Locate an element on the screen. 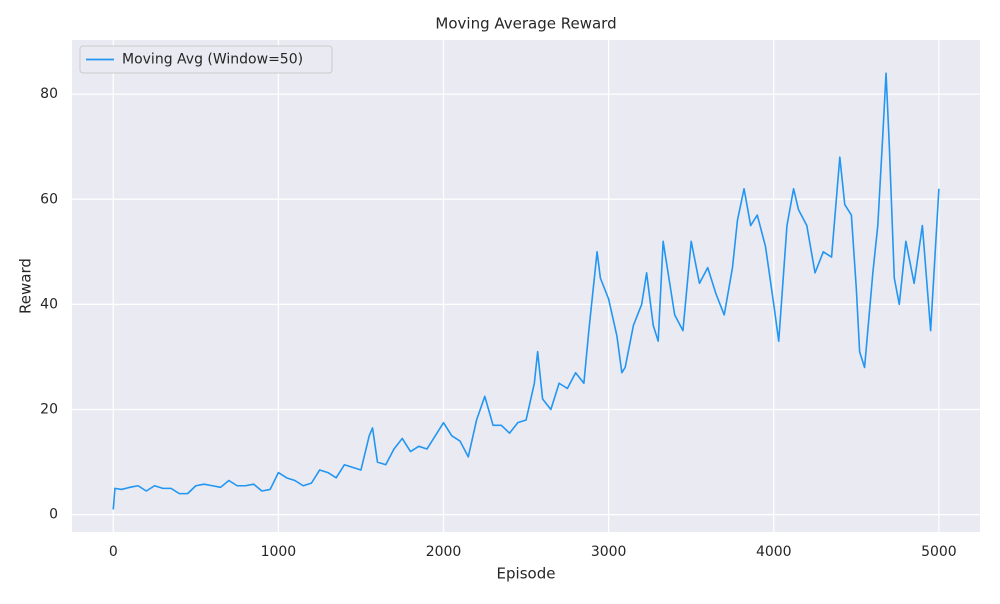 The height and width of the screenshot is (604, 1000). x-tick-label: 2000 is located at coordinates (444, 552).